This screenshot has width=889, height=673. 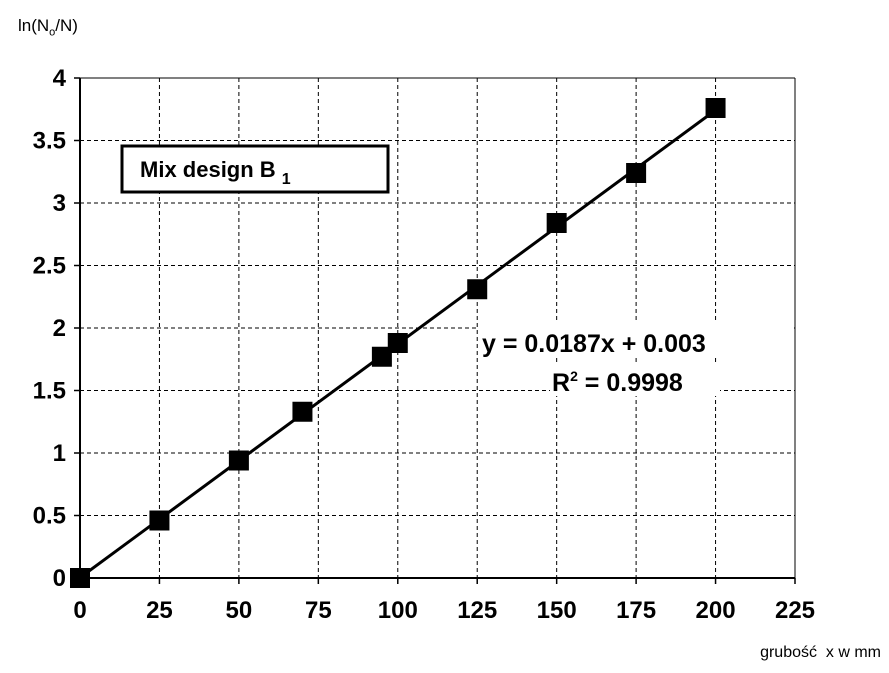 What do you see at coordinates (477, 610) in the screenshot?
I see `x-tick-label: 125` at bounding box center [477, 610].